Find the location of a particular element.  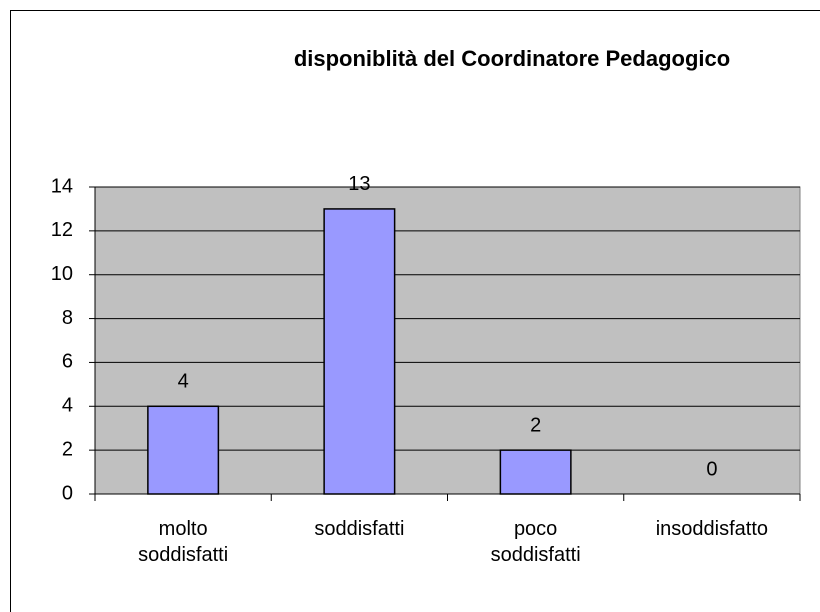

data-label: 2 is located at coordinates (535, 425).